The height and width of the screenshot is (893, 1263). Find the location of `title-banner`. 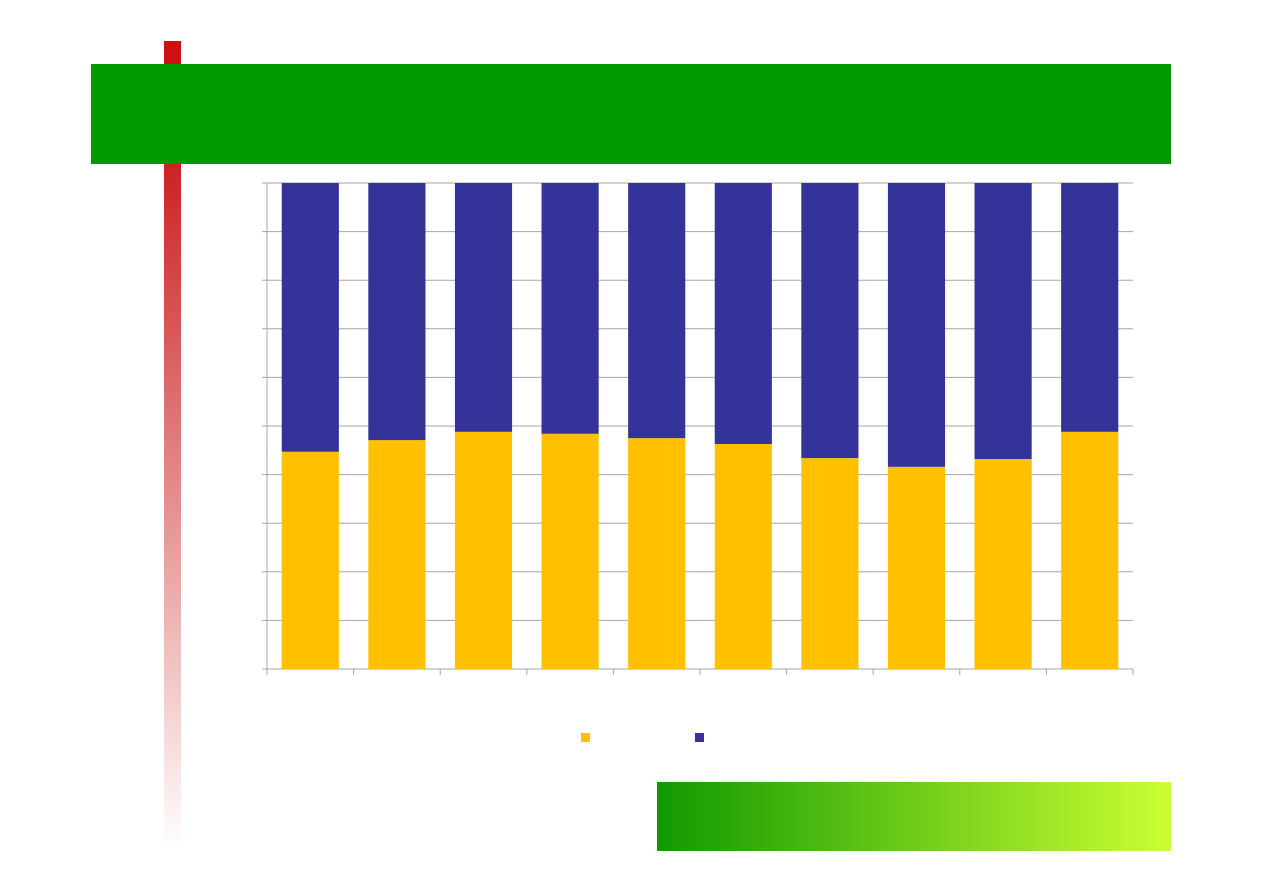

title-banner is located at coordinates (631, 114).